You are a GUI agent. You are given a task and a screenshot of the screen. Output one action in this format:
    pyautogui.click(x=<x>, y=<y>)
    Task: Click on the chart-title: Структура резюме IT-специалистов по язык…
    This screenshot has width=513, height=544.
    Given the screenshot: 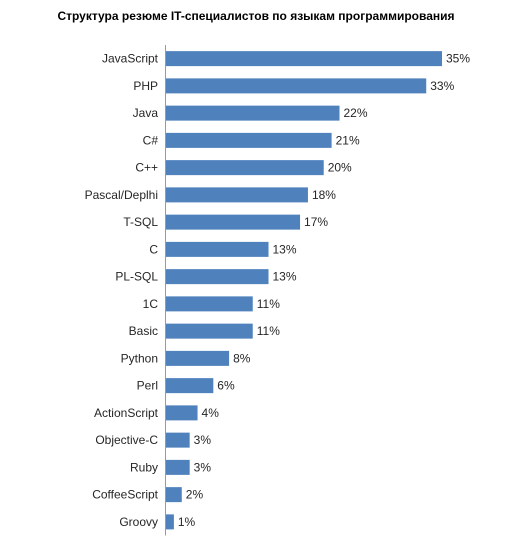 What is the action you would take?
    pyautogui.click(x=255, y=16)
    